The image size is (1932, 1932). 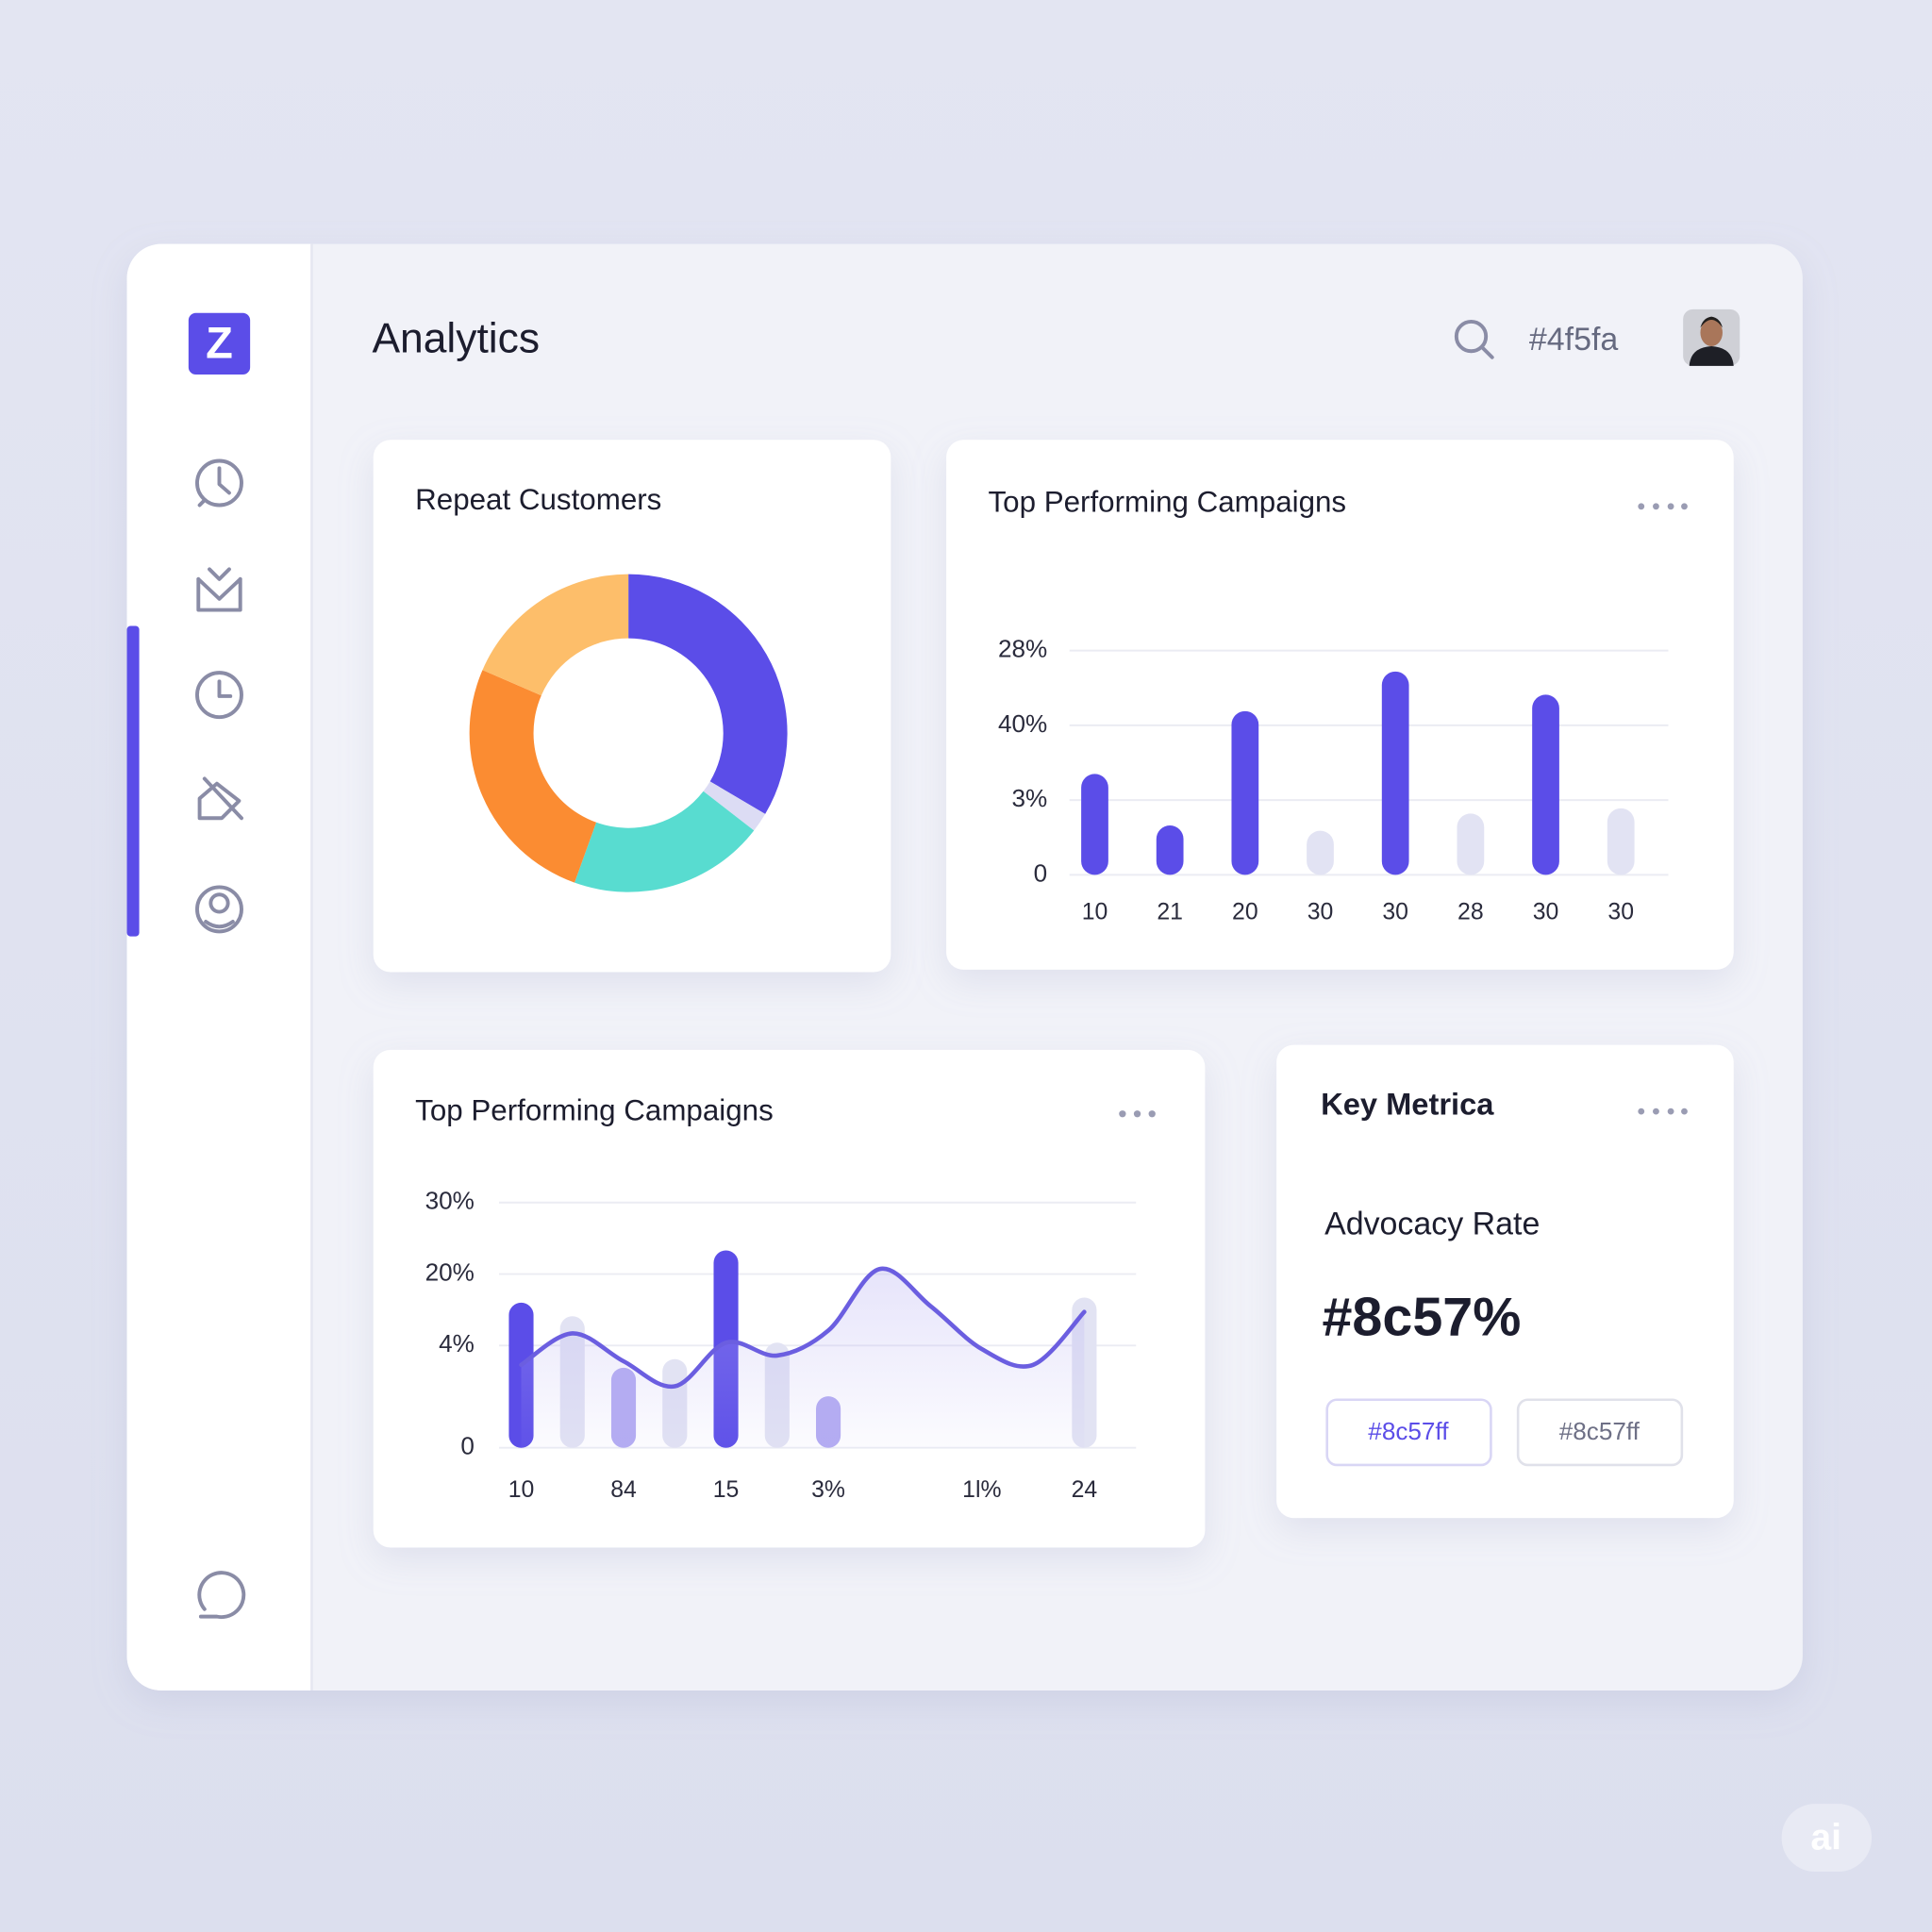 What do you see at coordinates (219, 696) in the screenshot?
I see `nav-history` at bounding box center [219, 696].